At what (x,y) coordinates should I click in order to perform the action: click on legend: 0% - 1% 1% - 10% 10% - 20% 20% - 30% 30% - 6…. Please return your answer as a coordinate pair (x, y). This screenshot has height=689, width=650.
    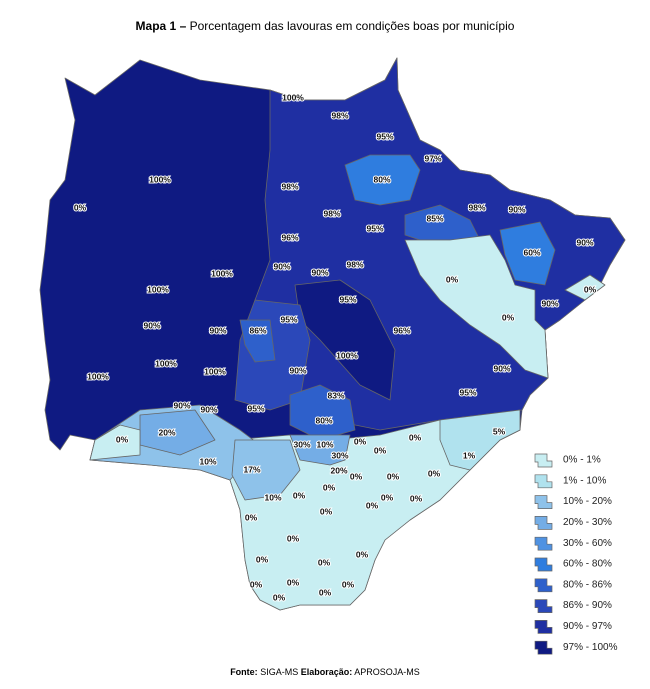
    Looking at the image, I should click on (576, 554).